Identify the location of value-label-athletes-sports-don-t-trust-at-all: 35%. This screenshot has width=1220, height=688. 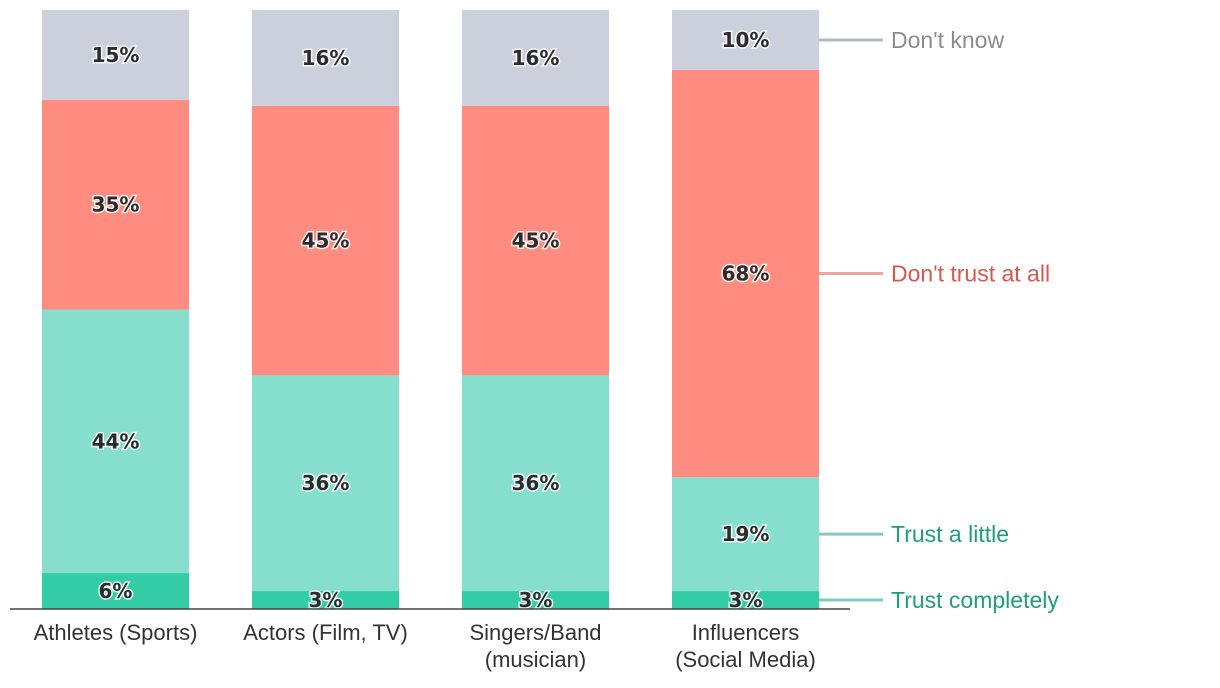
(116, 205).